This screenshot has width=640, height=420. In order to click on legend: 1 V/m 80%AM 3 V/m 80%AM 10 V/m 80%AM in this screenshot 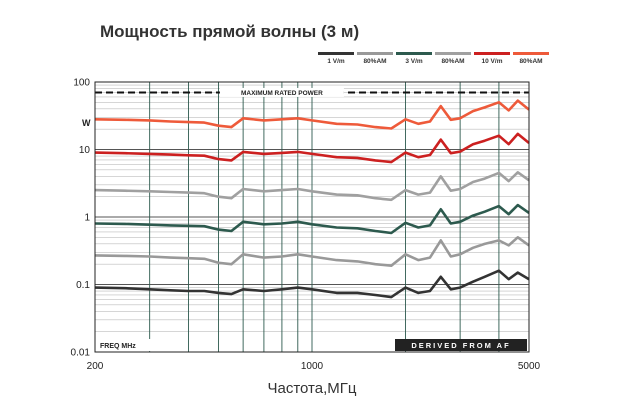, I will do `click(433, 58)`.